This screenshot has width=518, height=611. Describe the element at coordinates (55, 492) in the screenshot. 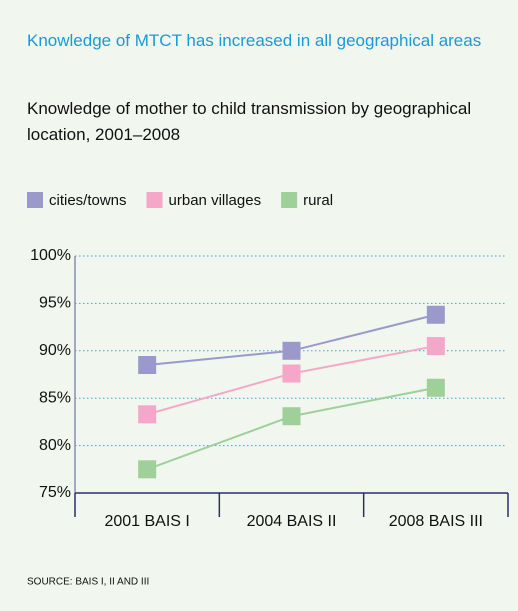

I see `y-tick-label: 75%` at that location.